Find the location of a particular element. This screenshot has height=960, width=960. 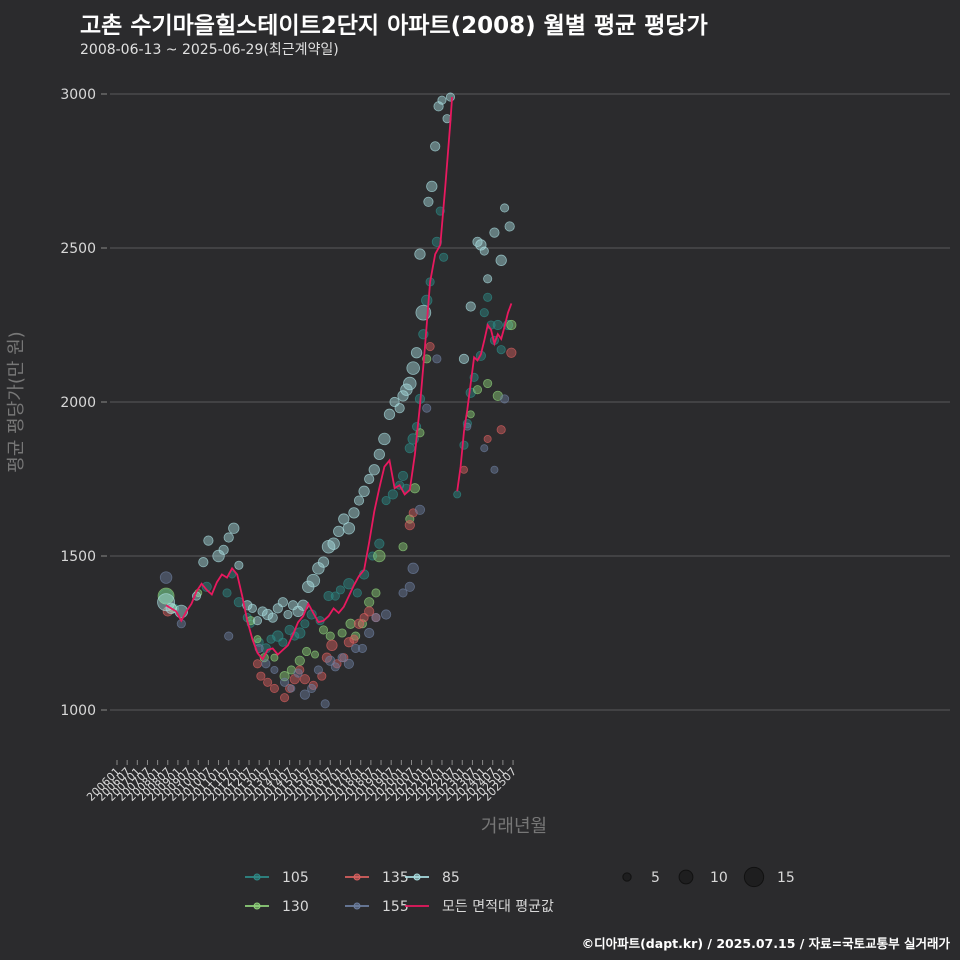

y-tick-label: 1500 is located at coordinates (78, 557).